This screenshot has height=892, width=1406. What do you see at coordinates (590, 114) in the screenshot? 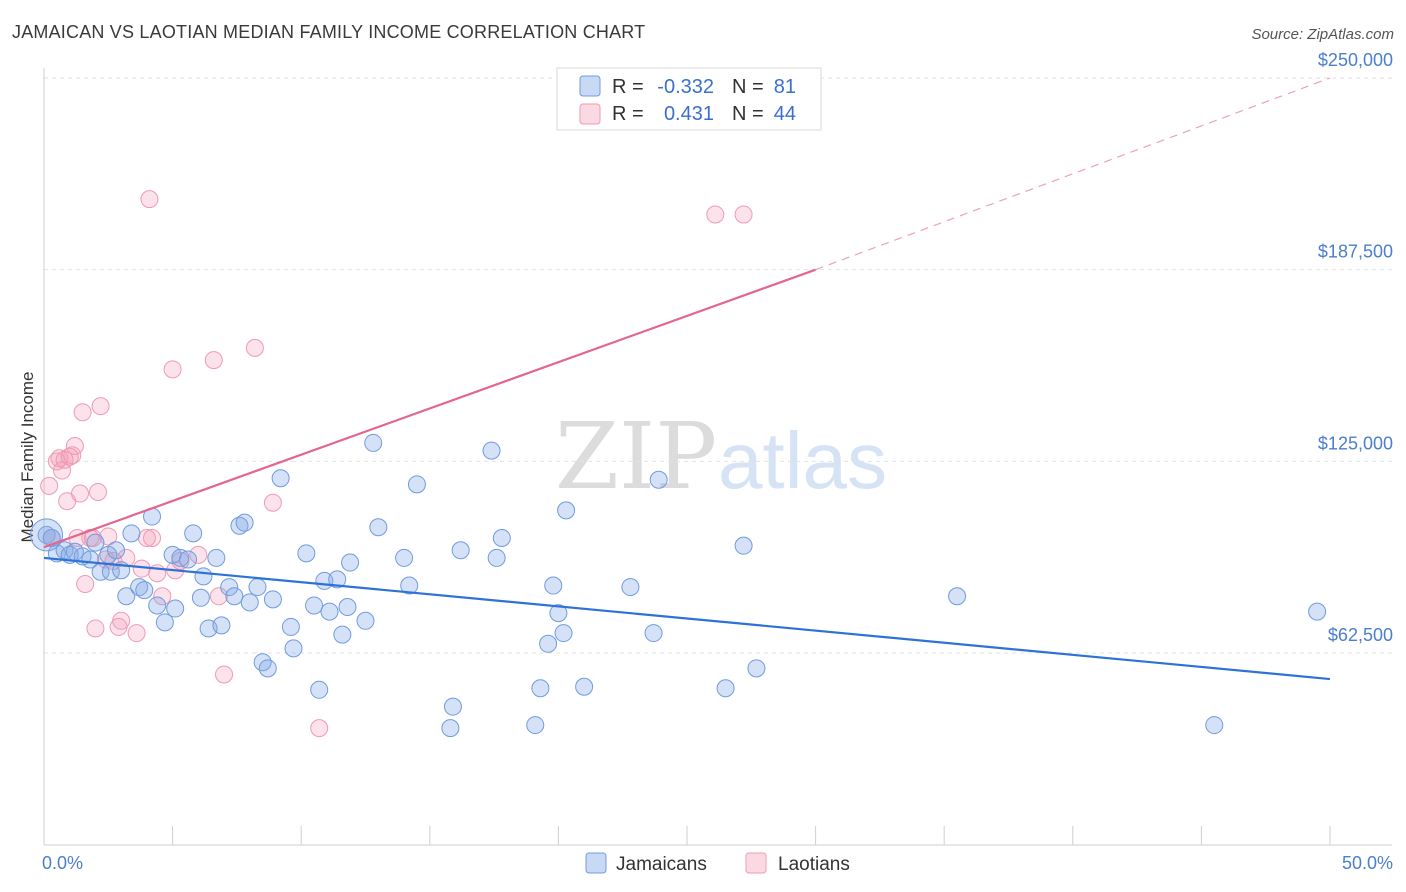
I see `laotians-swatch` at bounding box center [590, 114].